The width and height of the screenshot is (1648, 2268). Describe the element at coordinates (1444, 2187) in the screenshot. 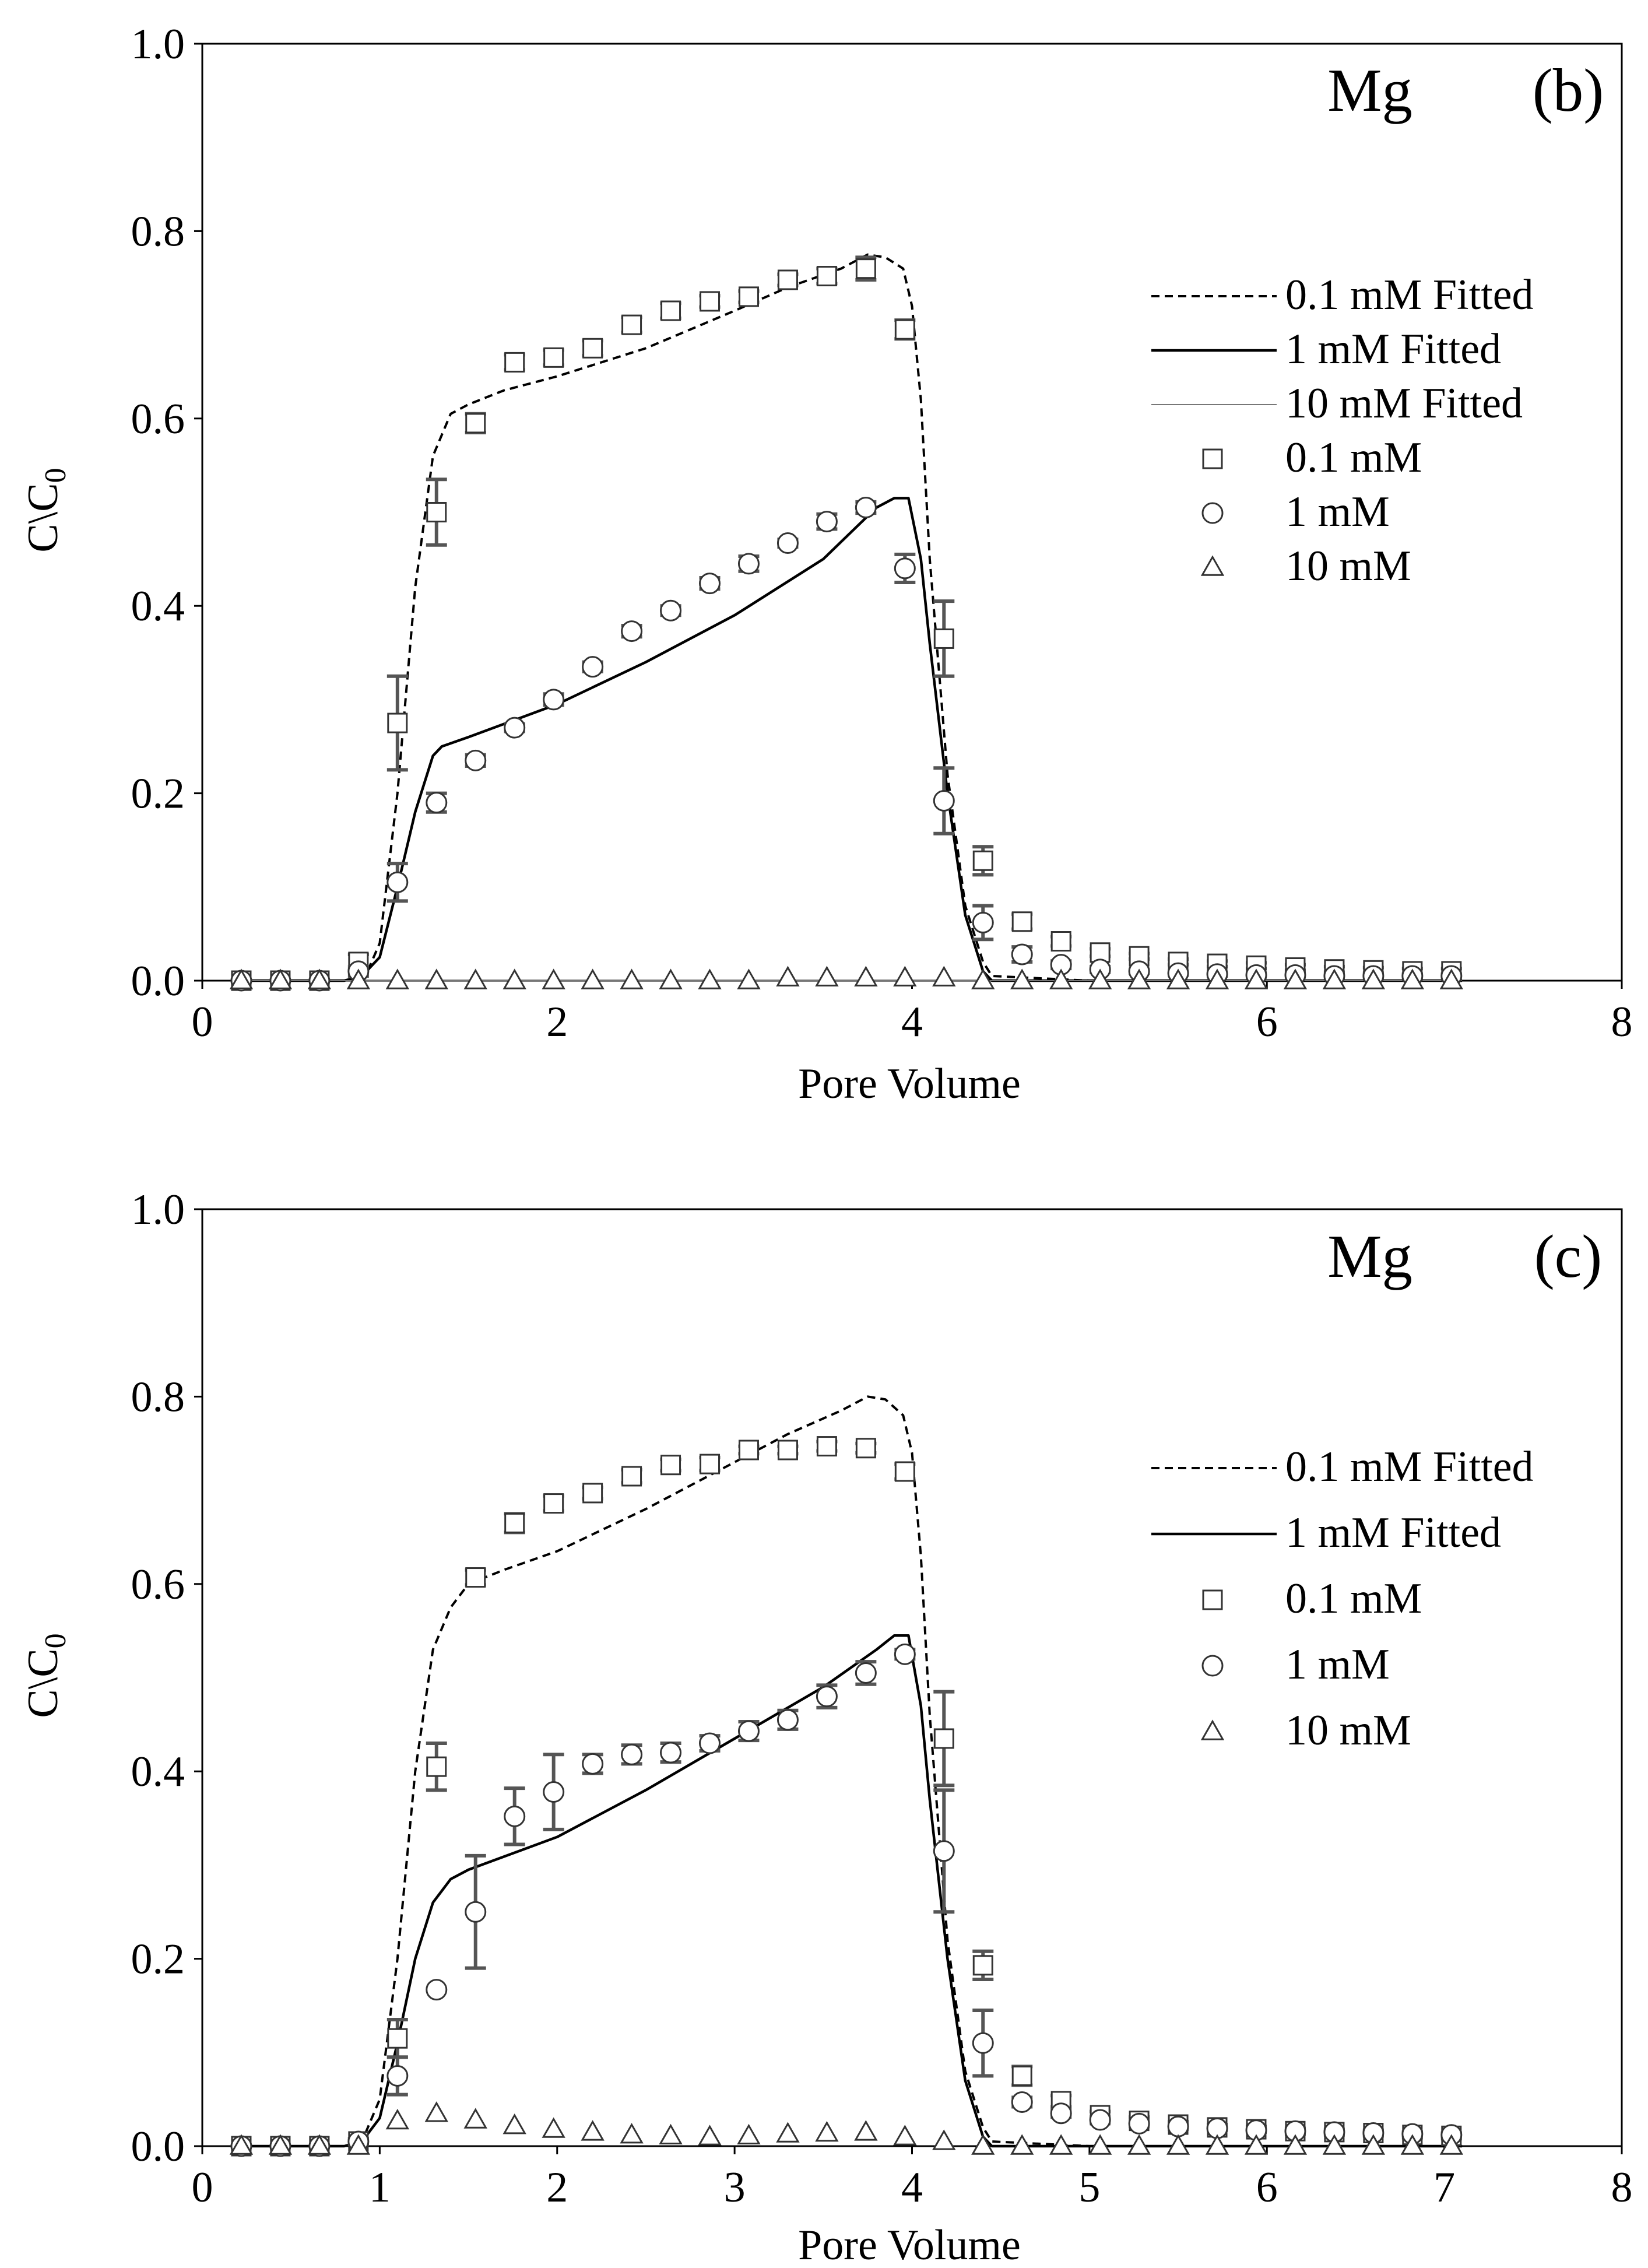

I see `x-tick-label: 7` at that location.